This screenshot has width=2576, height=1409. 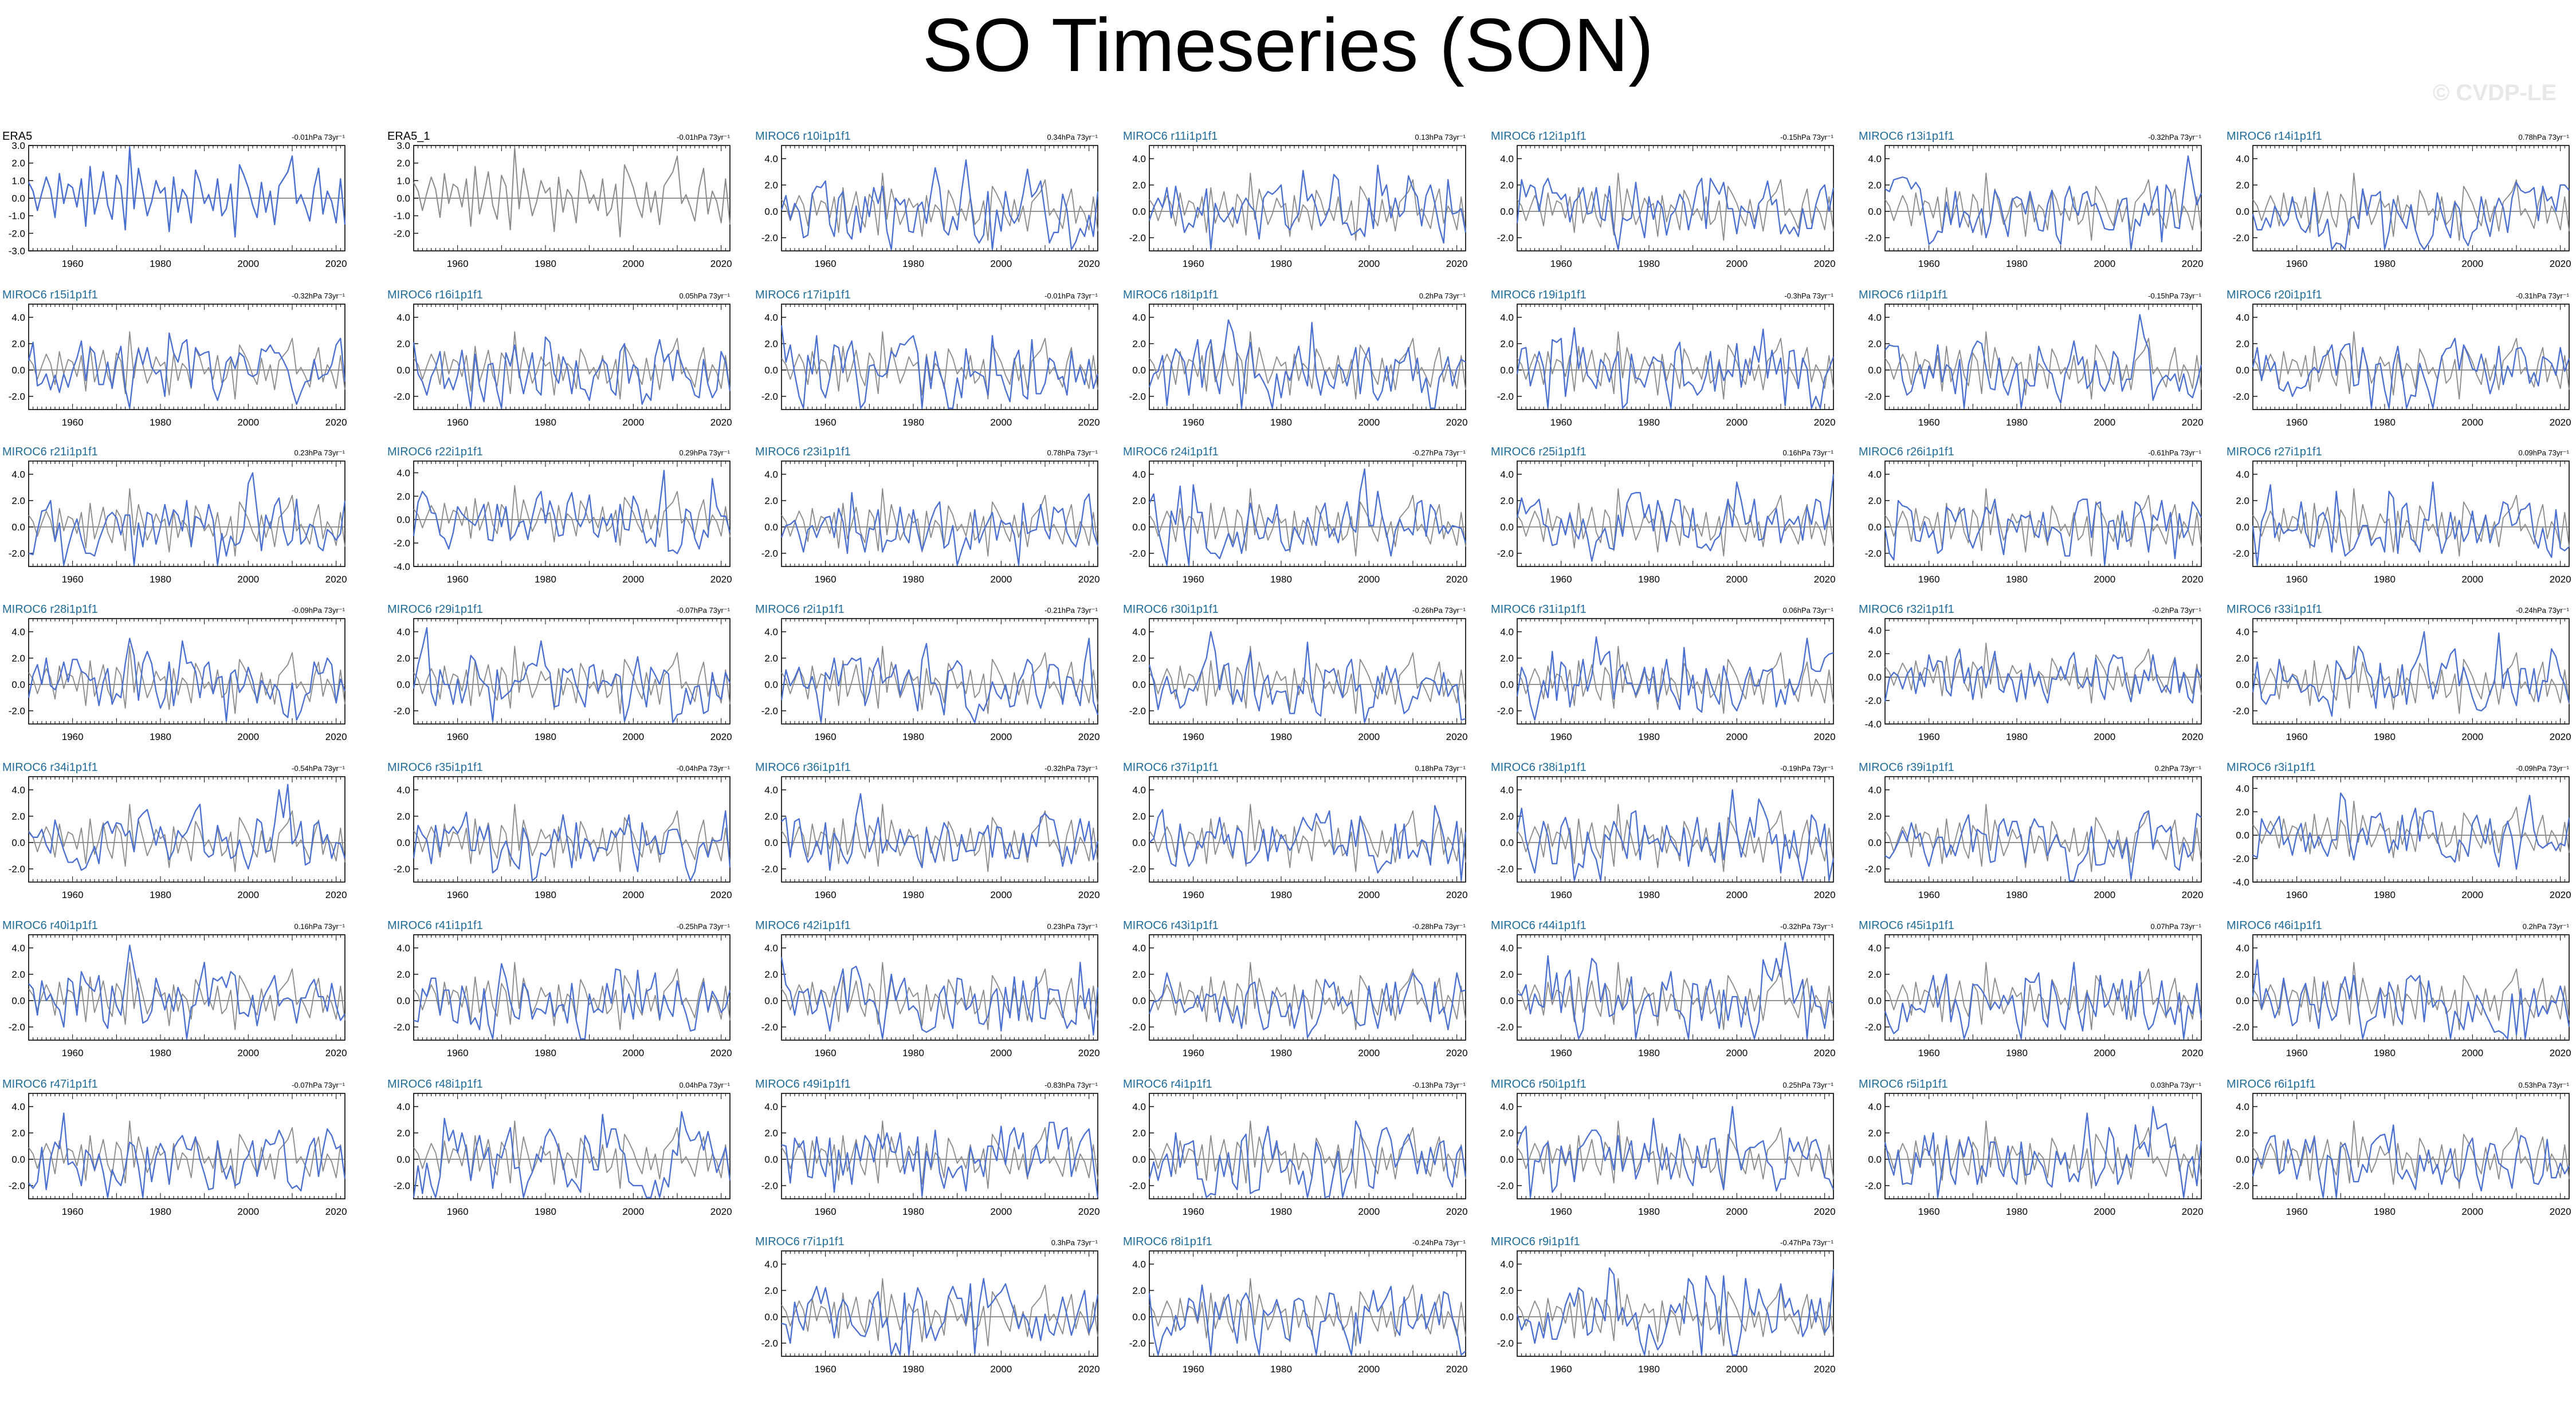 I want to click on panel-label: MIROC6 r31i1p1f1, so click(x=1539, y=610).